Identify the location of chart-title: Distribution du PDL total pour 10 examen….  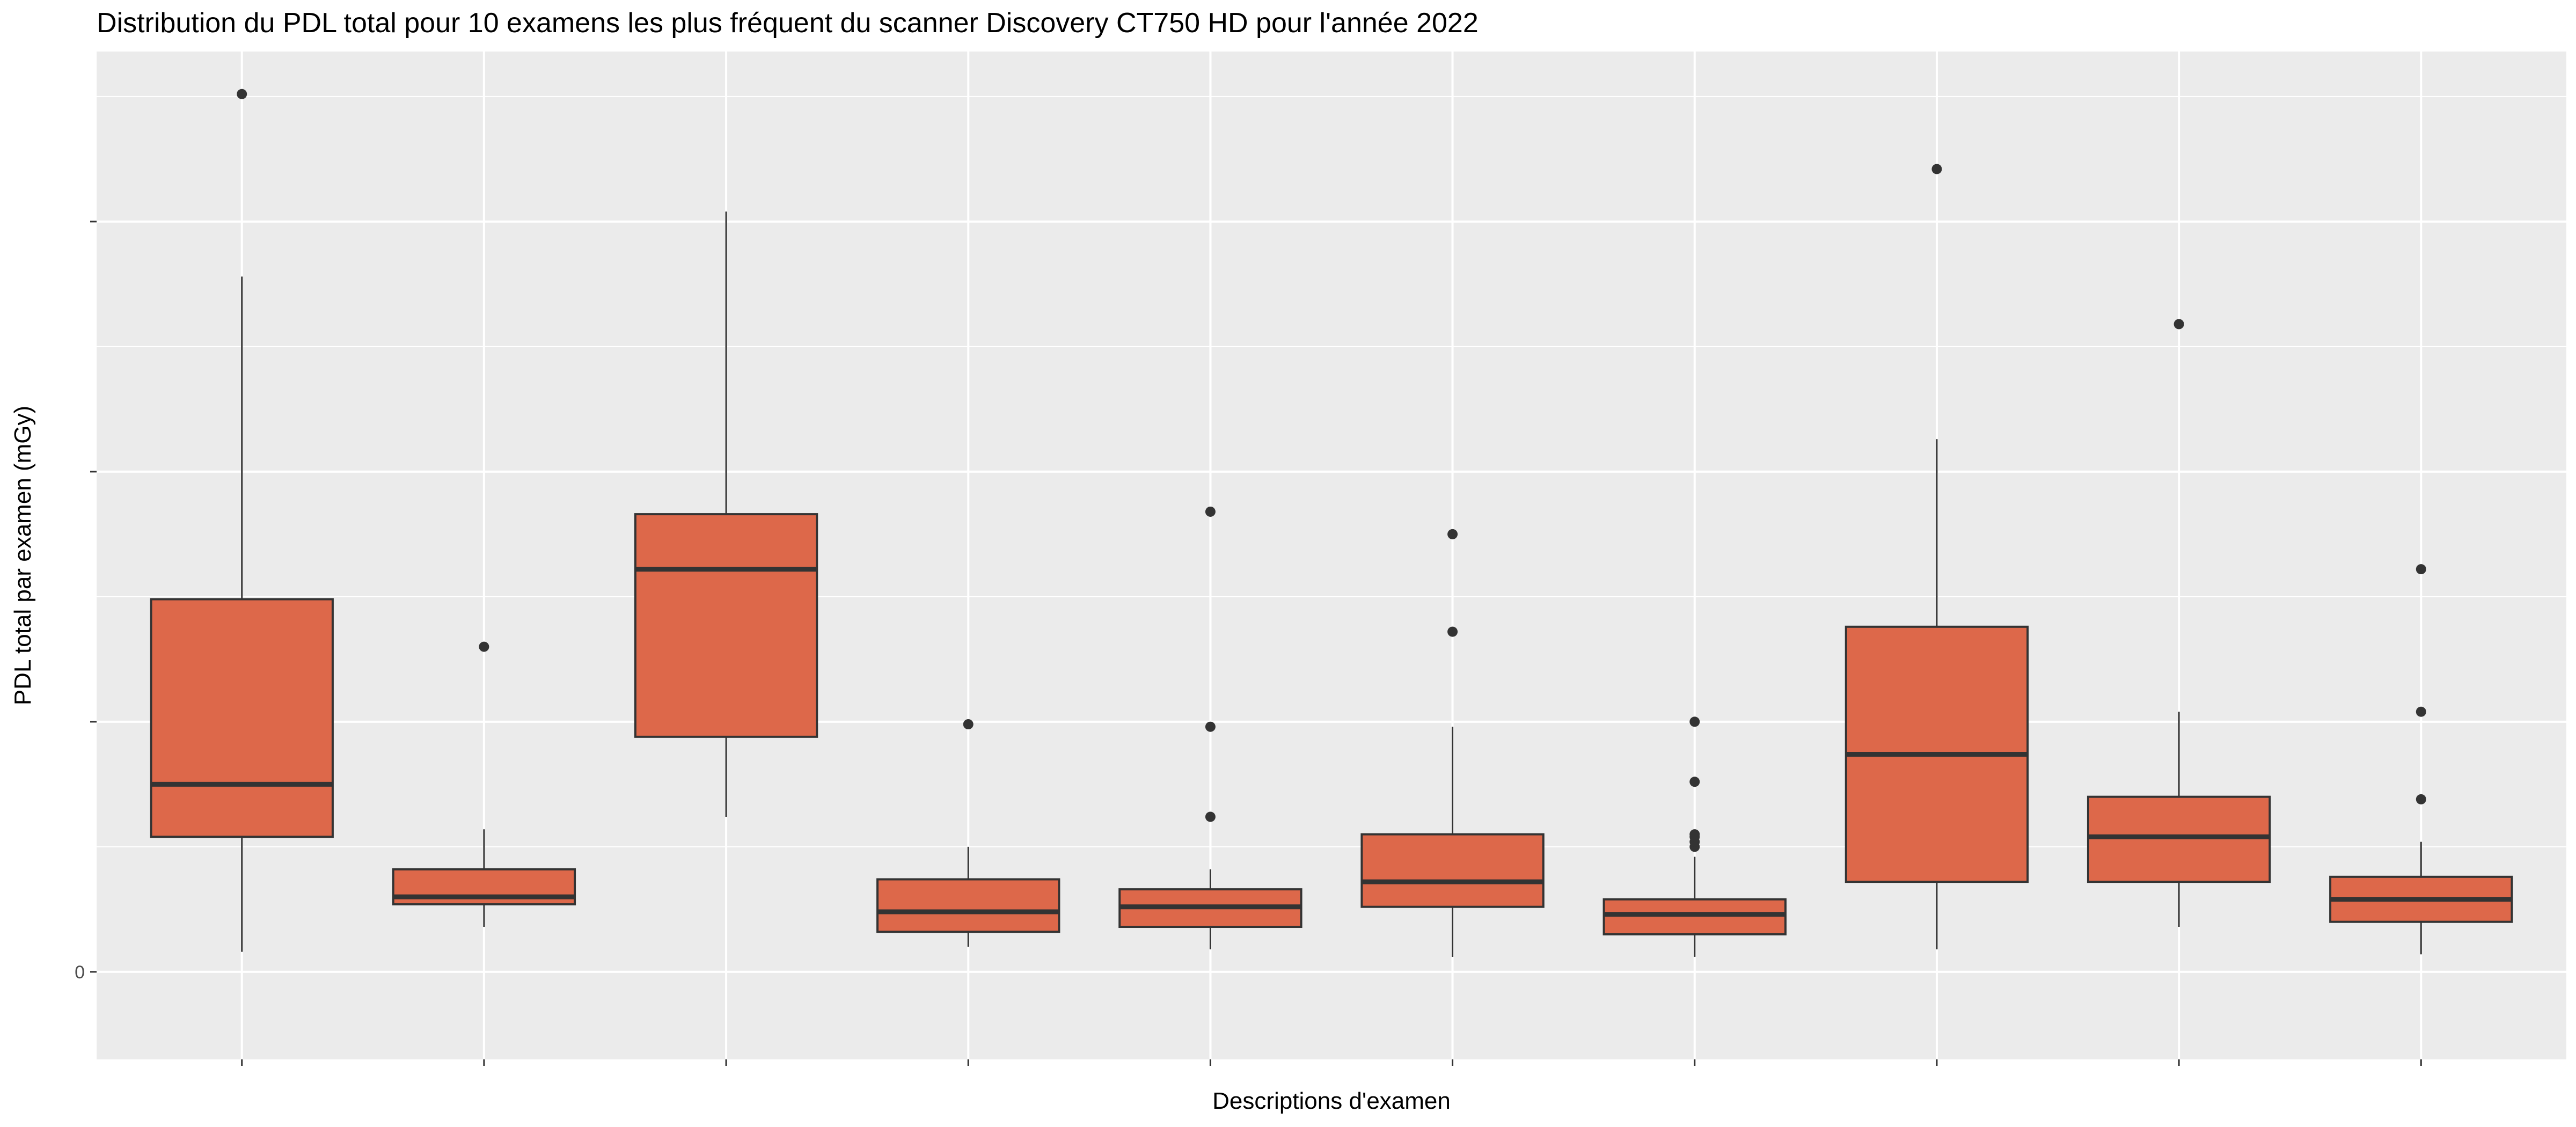
(788, 23).